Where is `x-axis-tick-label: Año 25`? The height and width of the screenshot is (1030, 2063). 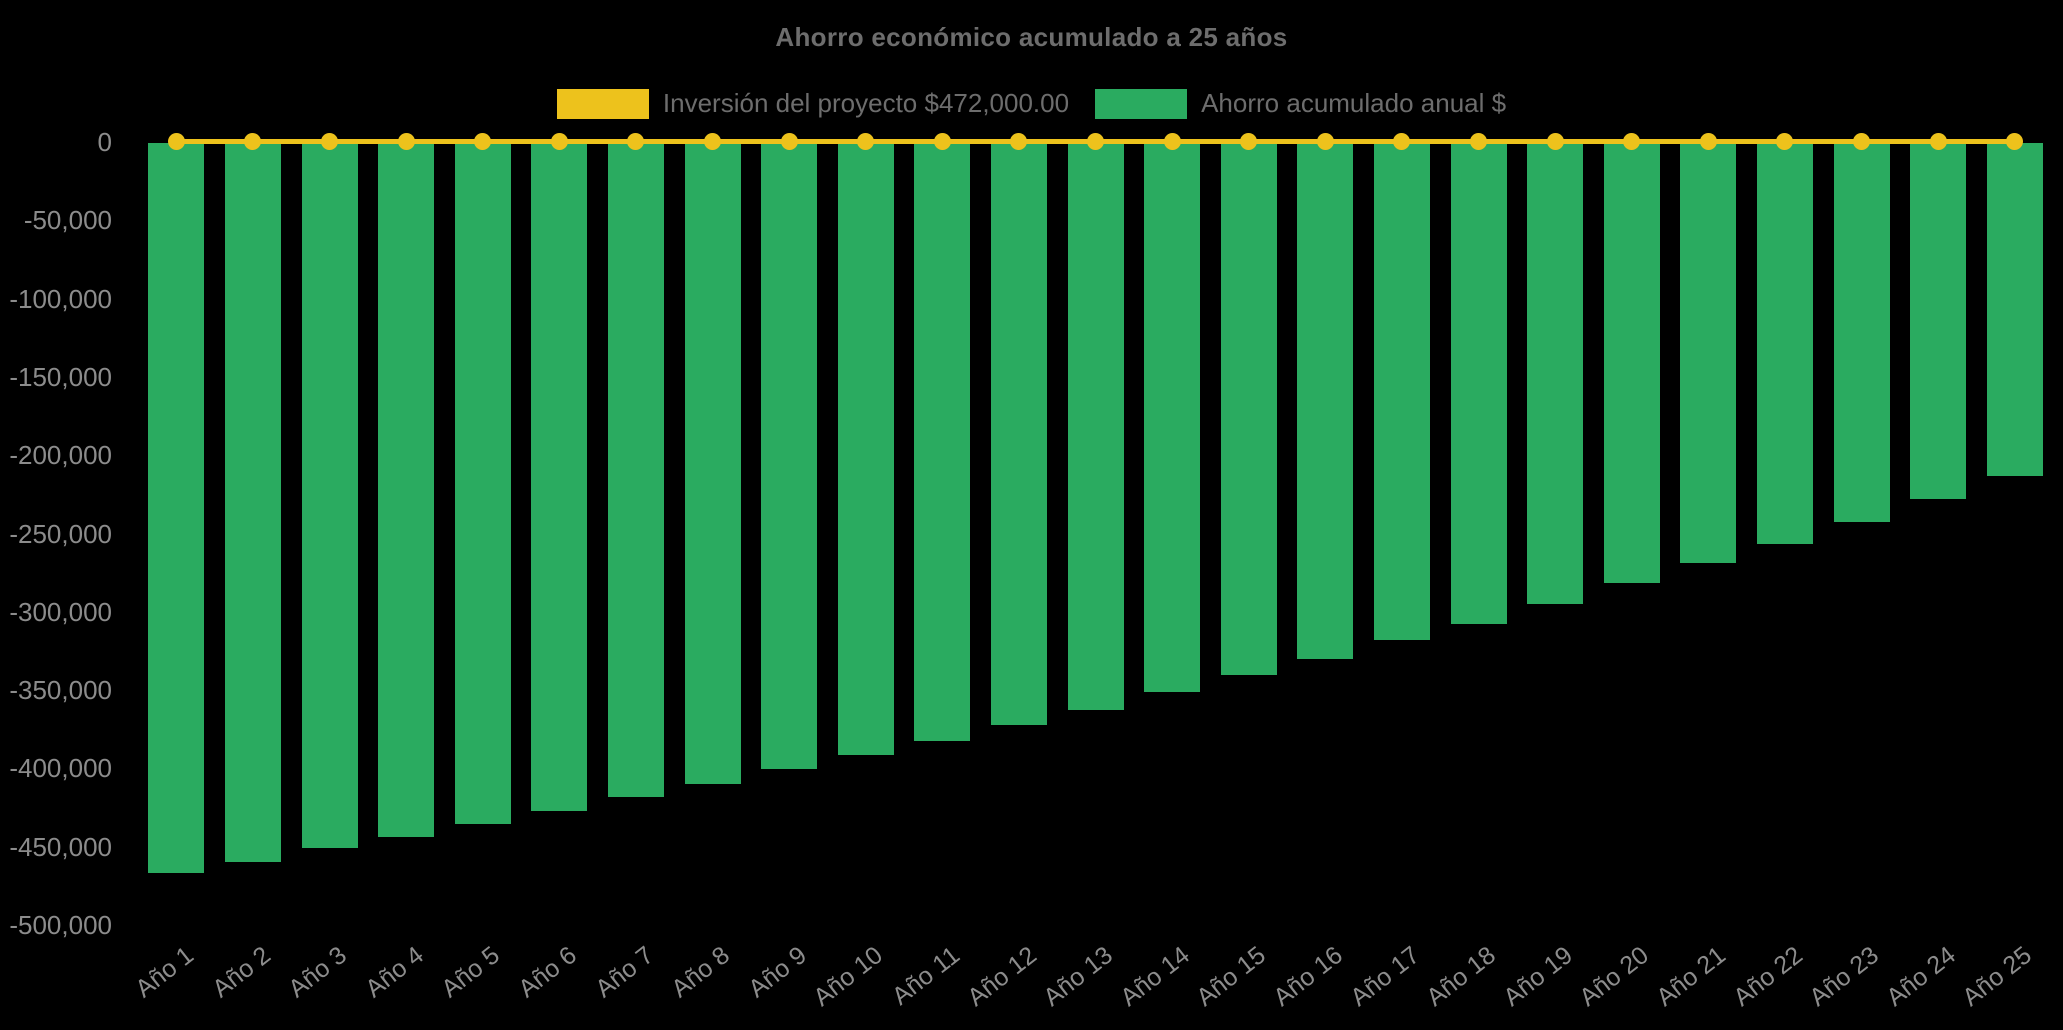
x-axis-tick-label: Año 25 is located at coordinates (1997, 976).